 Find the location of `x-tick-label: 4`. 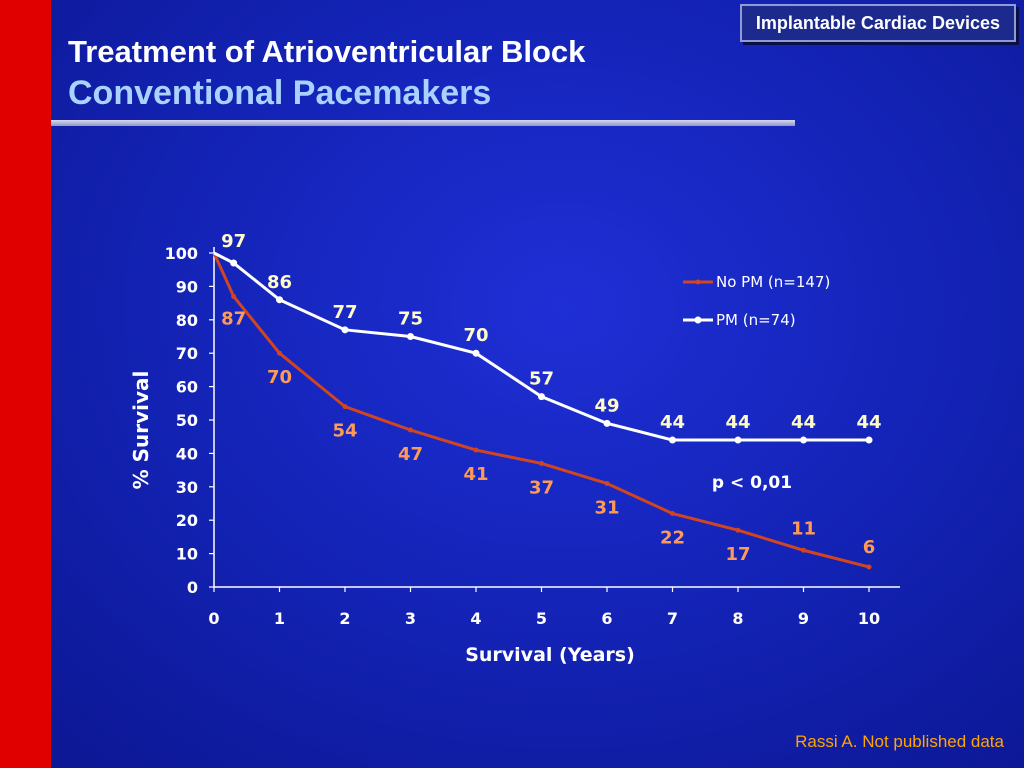

x-tick-label: 4 is located at coordinates (475, 618).